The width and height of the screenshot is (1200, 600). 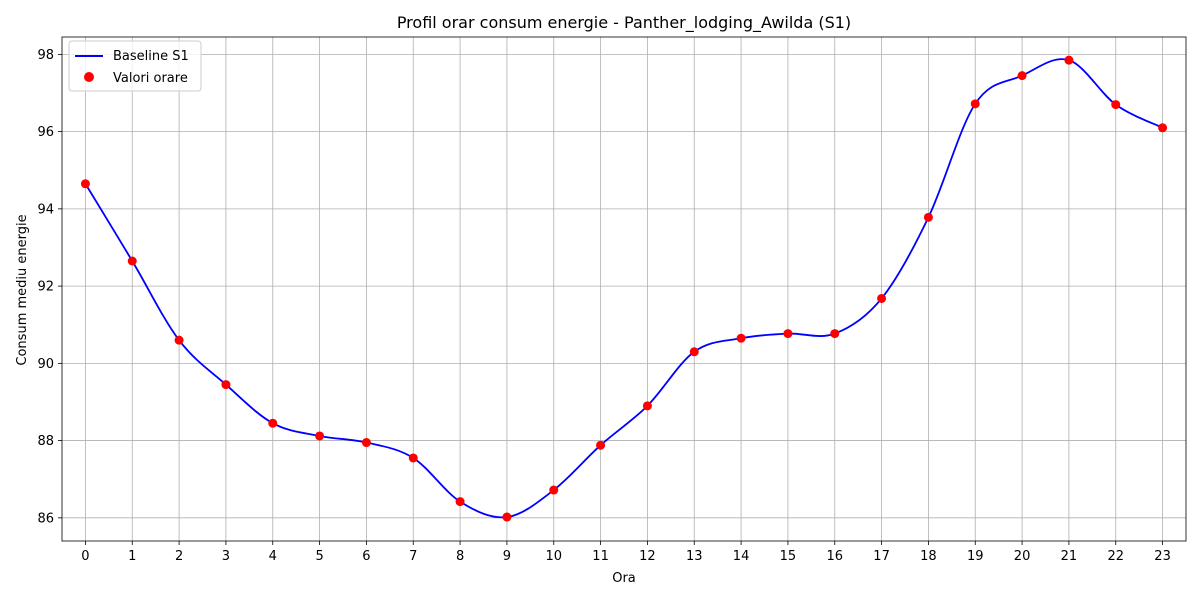 What do you see at coordinates (1162, 556) in the screenshot?
I see `x-tick-label: 23` at bounding box center [1162, 556].